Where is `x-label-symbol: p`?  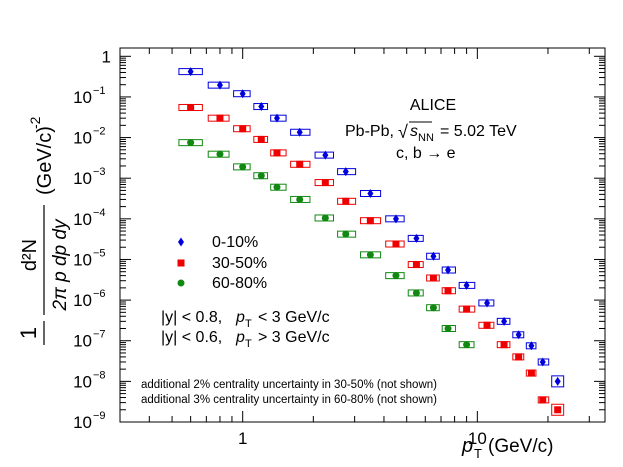 x-label-symbol: p is located at coordinates (467, 446).